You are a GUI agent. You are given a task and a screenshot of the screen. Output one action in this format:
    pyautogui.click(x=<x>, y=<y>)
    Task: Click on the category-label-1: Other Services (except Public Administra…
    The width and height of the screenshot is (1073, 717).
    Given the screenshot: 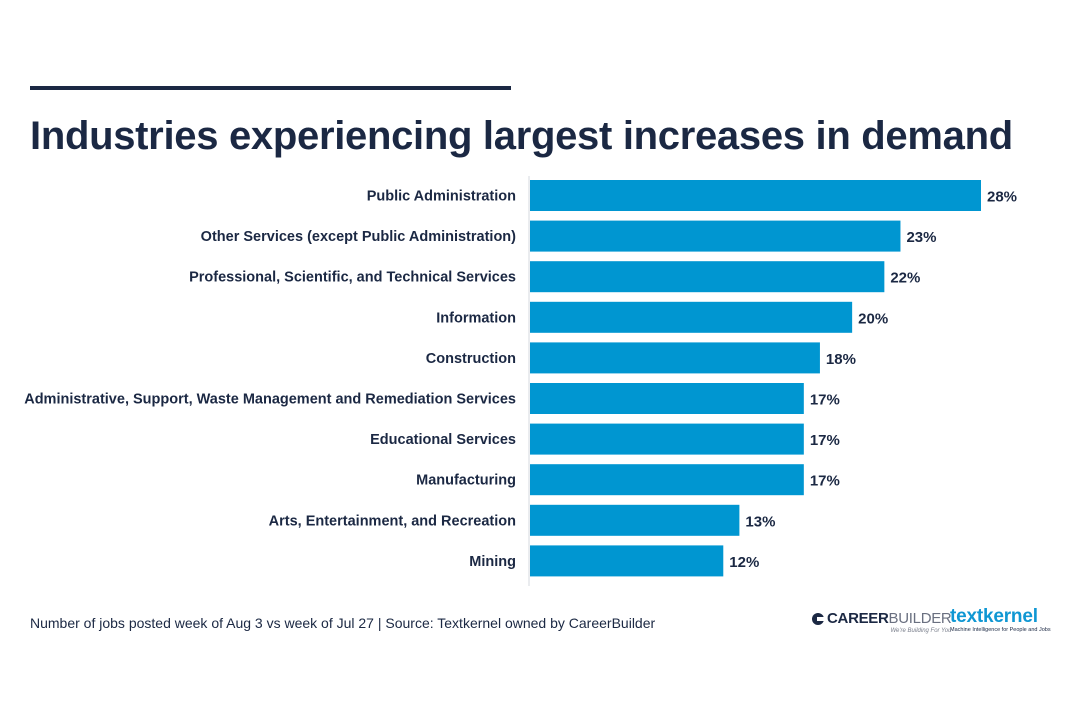 What is the action you would take?
    pyautogui.click(x=358, y=237)
    